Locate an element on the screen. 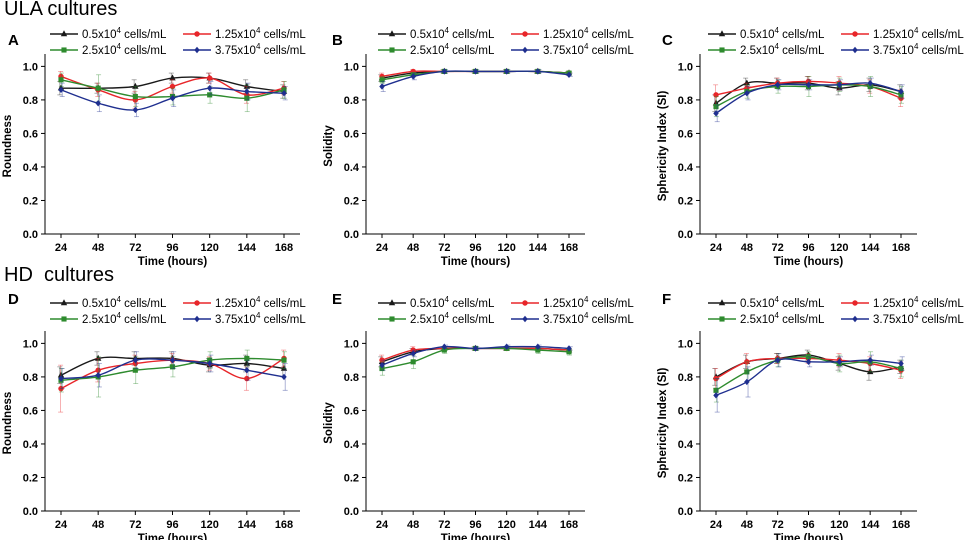 The height and width of the screenshot is (540, 964). section-title-hd: HD cultures is located at coordinates (59, 275).